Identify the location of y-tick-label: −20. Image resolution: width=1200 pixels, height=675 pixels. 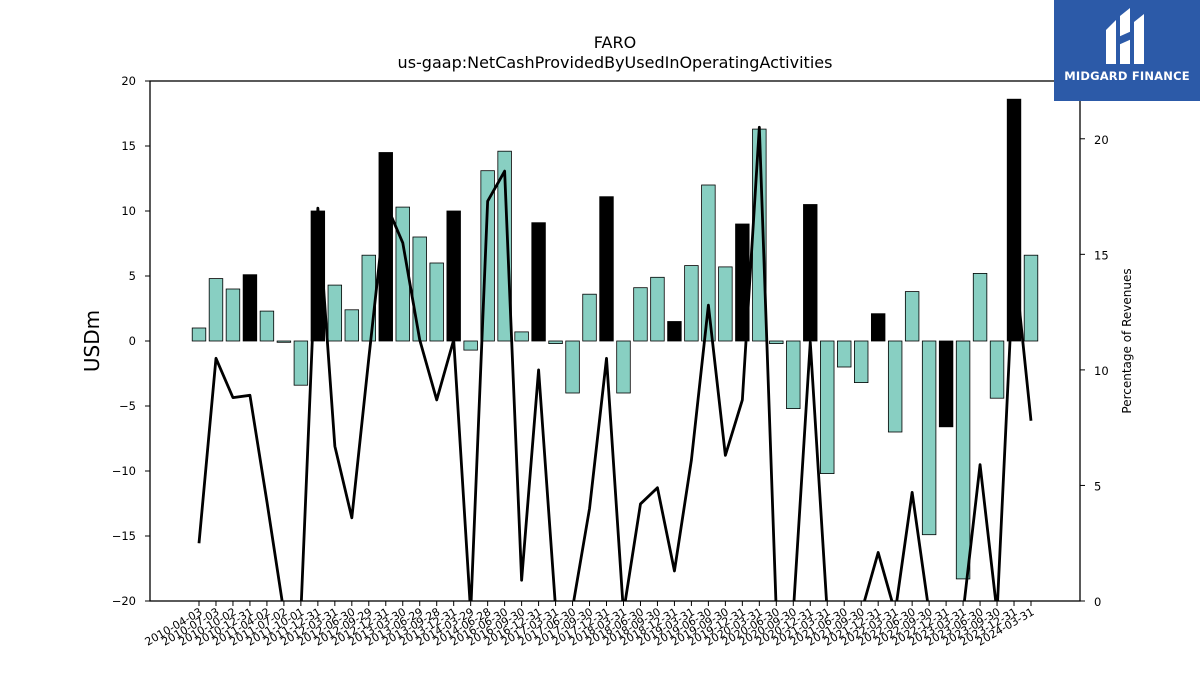
(124, 601).